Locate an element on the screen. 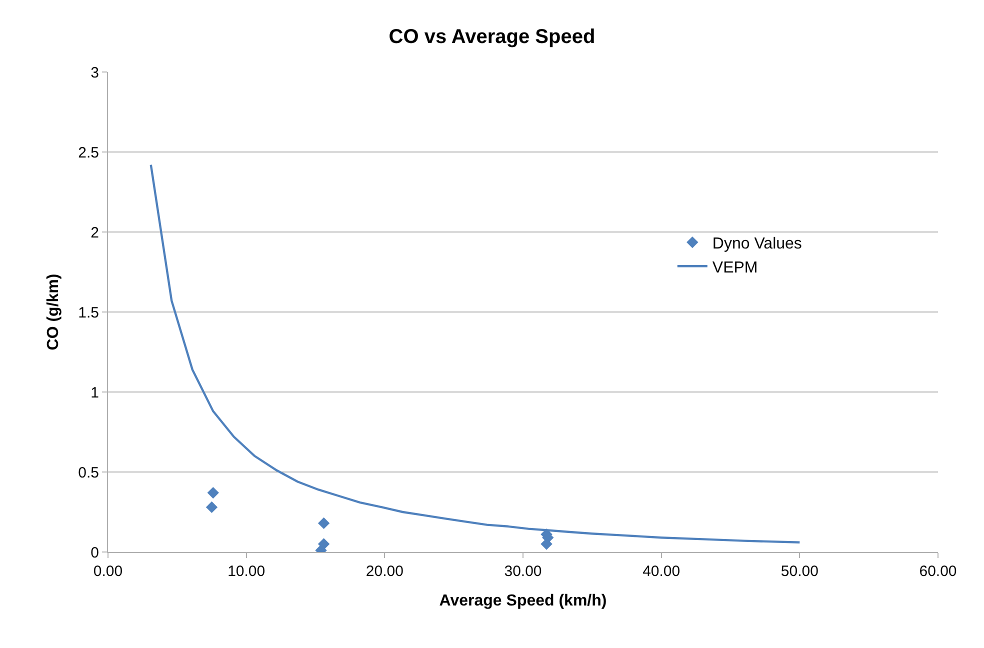 This screenshot has width=984, height=648. x-tick-label: 0.00 is located at coordinates (108, 571).